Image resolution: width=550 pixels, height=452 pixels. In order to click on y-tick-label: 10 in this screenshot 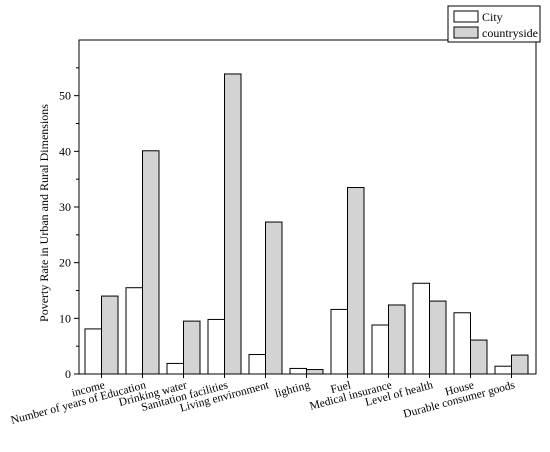, I will do `click(65, 318)`.